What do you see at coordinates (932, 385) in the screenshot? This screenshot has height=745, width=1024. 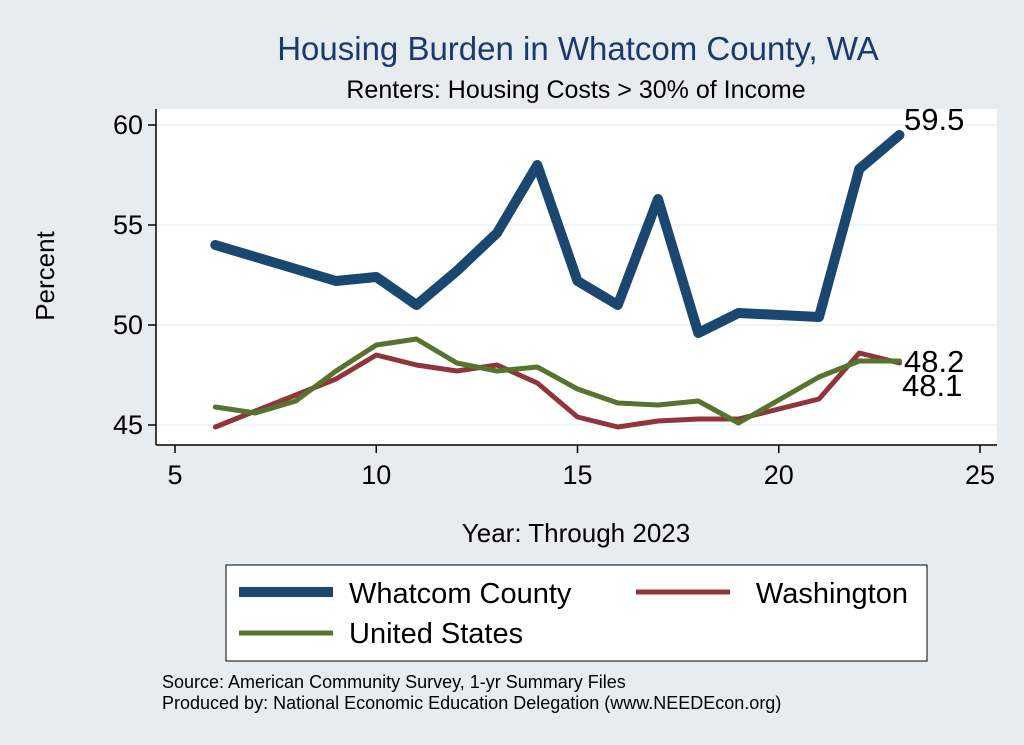 I see `end-label-washington: 48.1` at bounding box center [932, 385].